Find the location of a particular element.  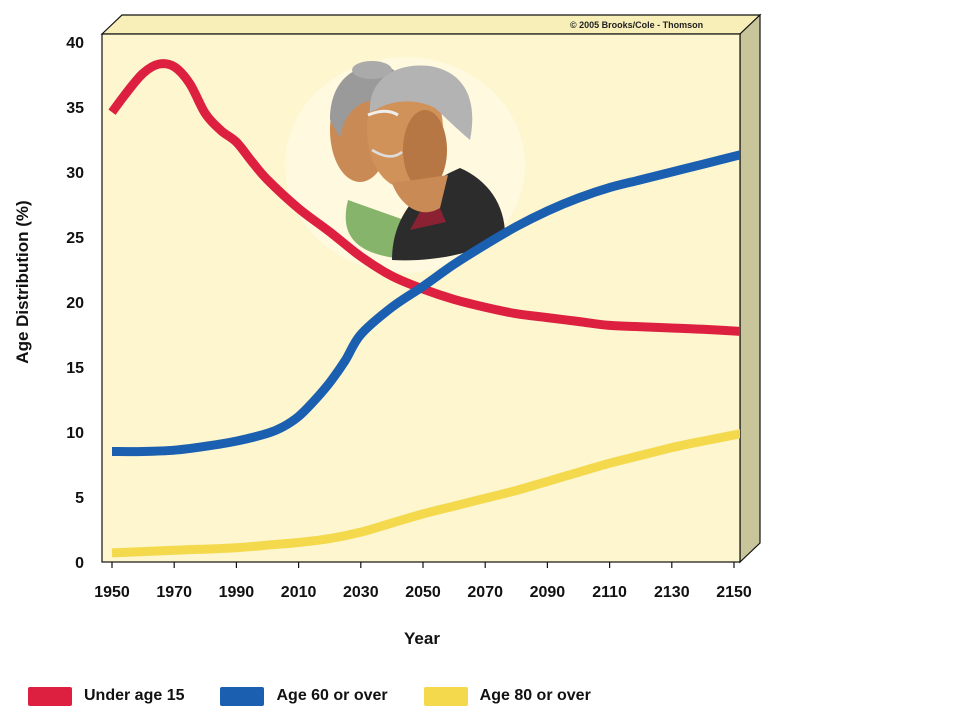

y-tick-label: 25 is located at coordinates (75, 238).